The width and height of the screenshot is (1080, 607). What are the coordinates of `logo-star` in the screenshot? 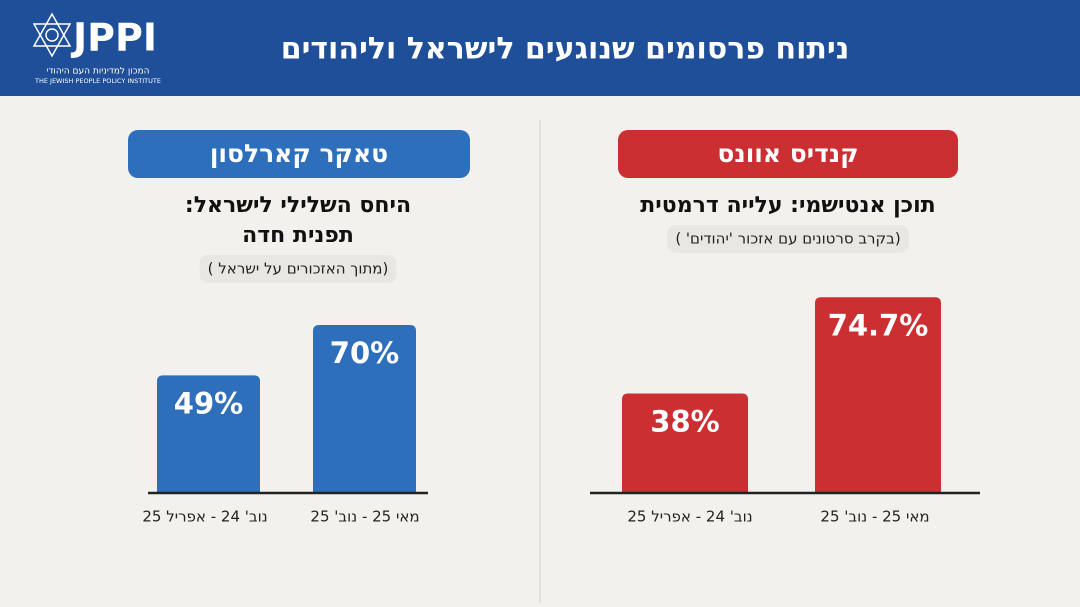 It's located at (52, 35).